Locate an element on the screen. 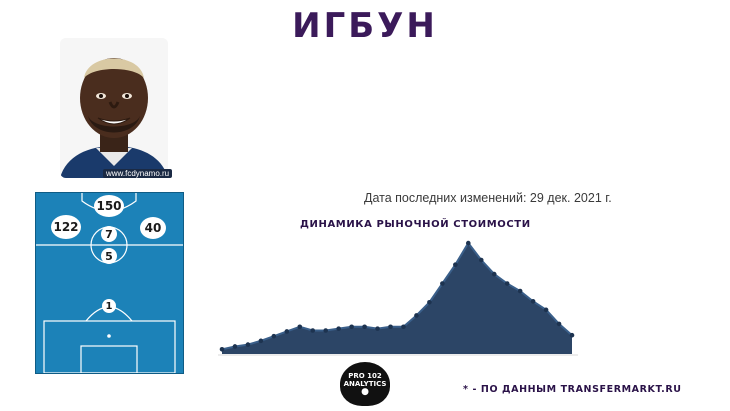 This screenshot has height=411, width=730. photo-credit: www.fcdynamo.ru is located at coordinates (138, 173).